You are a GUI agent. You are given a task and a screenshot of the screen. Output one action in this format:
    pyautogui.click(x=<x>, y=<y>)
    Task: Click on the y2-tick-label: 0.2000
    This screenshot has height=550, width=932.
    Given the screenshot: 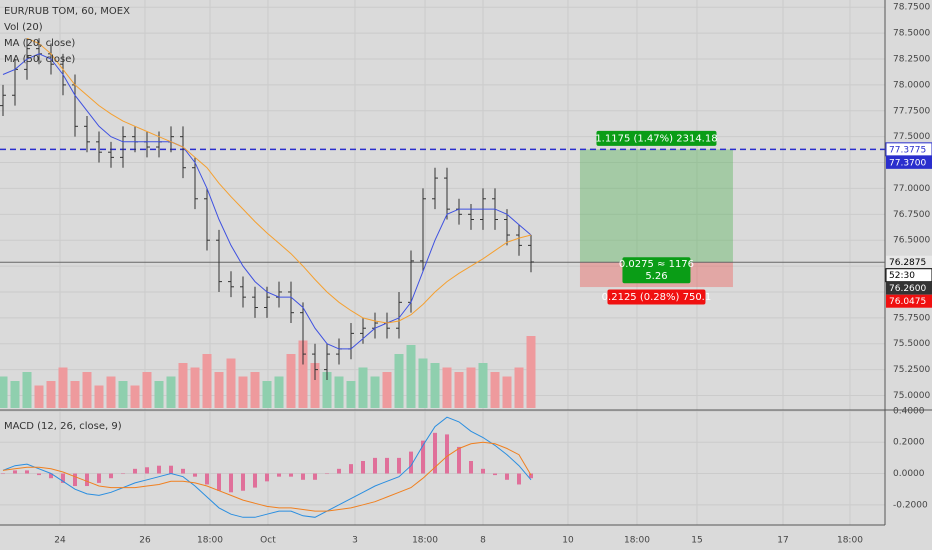 What is the action you would take?
    pyautogui.click(x=909, y=443)
    